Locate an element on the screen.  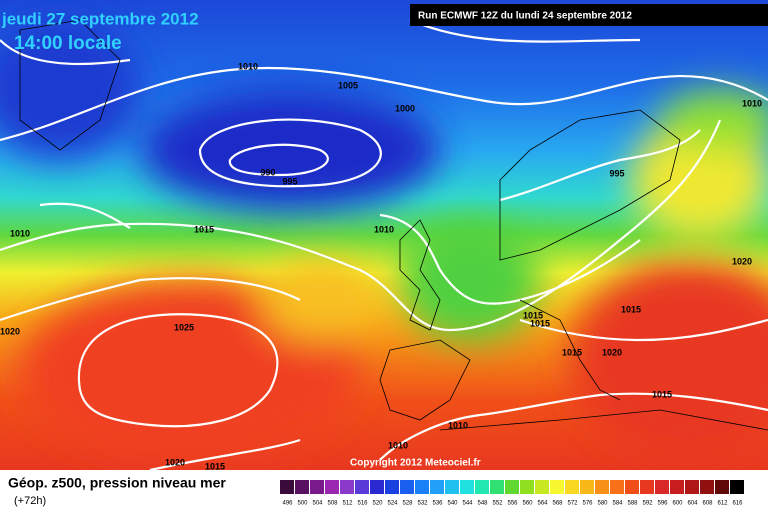
scale-label: 604 is located at coordinates (692, 504).